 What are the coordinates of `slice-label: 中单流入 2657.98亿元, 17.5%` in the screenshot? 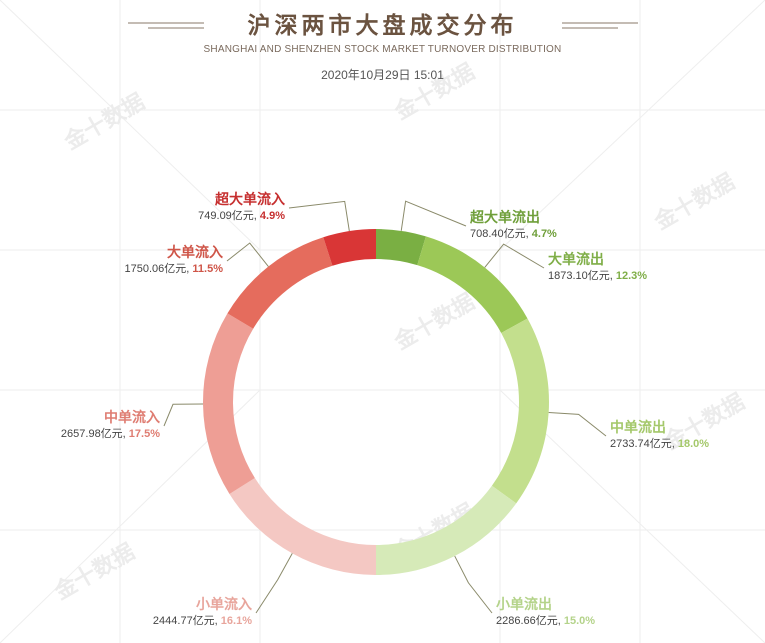 It's located at (110, 425).